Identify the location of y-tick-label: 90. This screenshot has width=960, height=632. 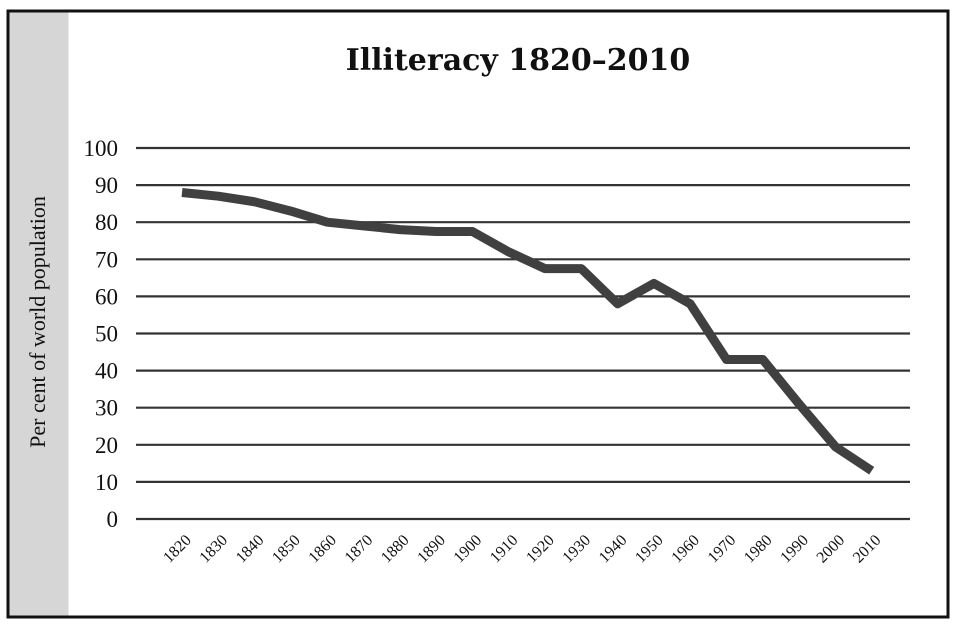
(106, 185).